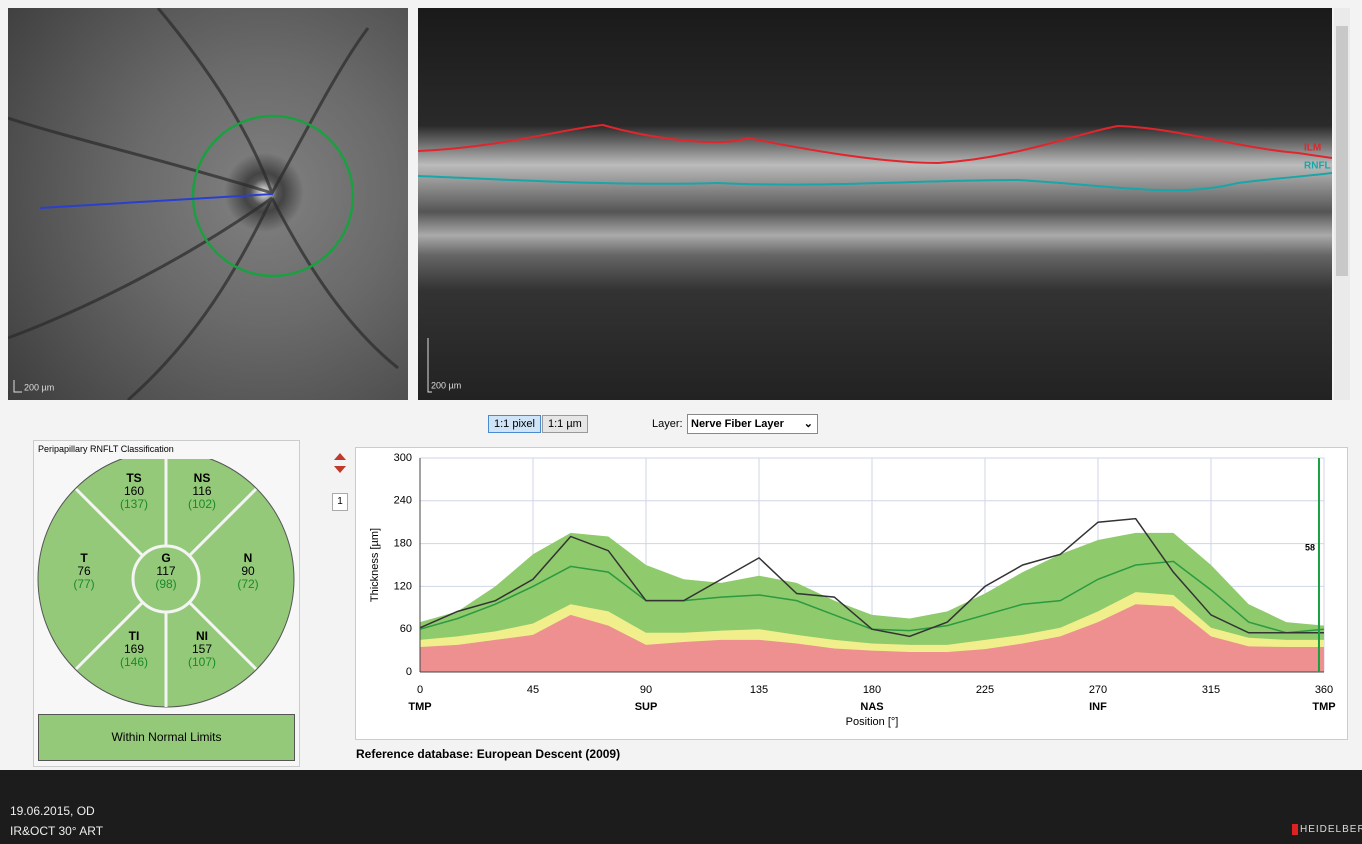 Image resolution: width=1362 pixels, height=844 pixels. I want to click on layer-label: Layer:, so click(667, 424).